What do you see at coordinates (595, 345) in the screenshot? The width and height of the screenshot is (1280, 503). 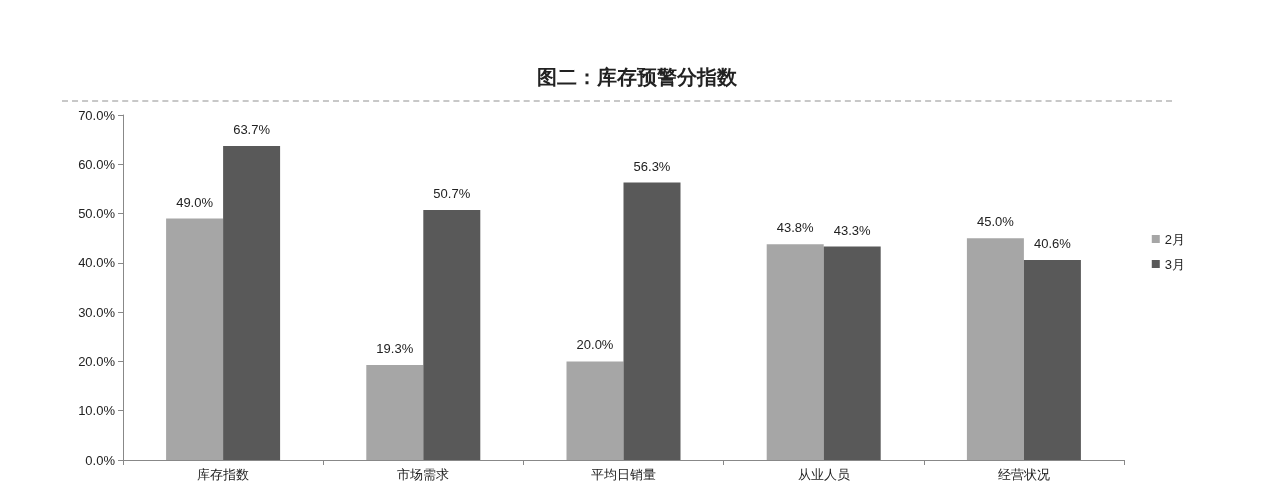 I see `data-label: 20.0%` at bounding box center [595, 345].